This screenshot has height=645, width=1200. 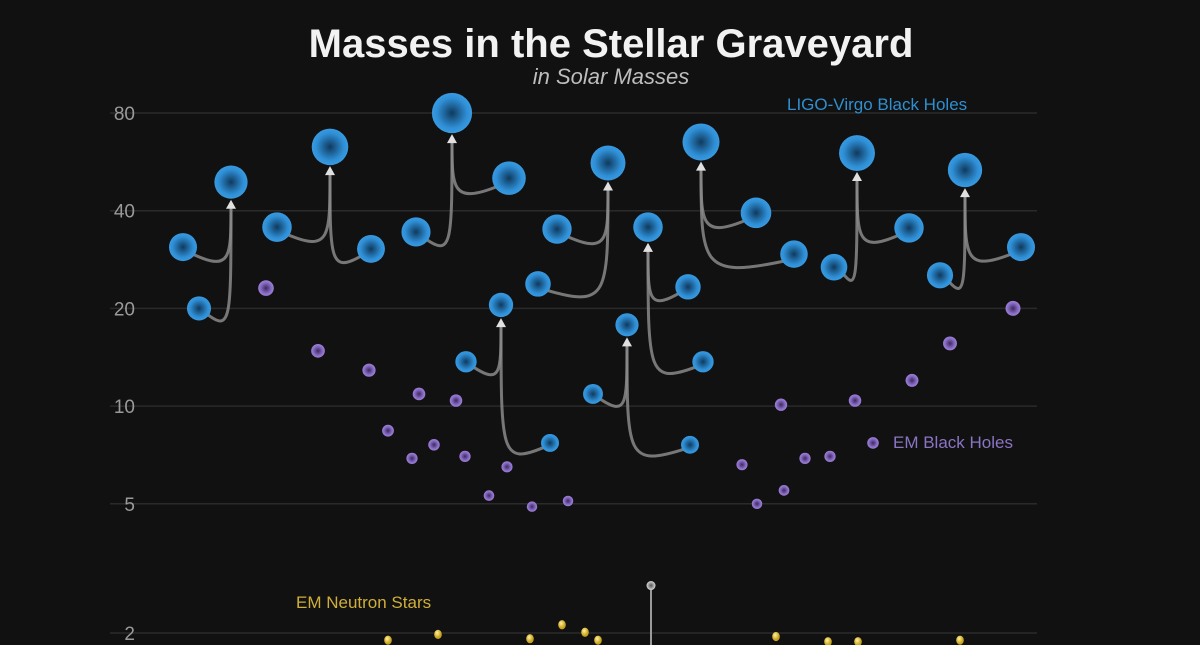 I want to click on ligo-neutron-star-remnant-point, so click(x=651, y=586).